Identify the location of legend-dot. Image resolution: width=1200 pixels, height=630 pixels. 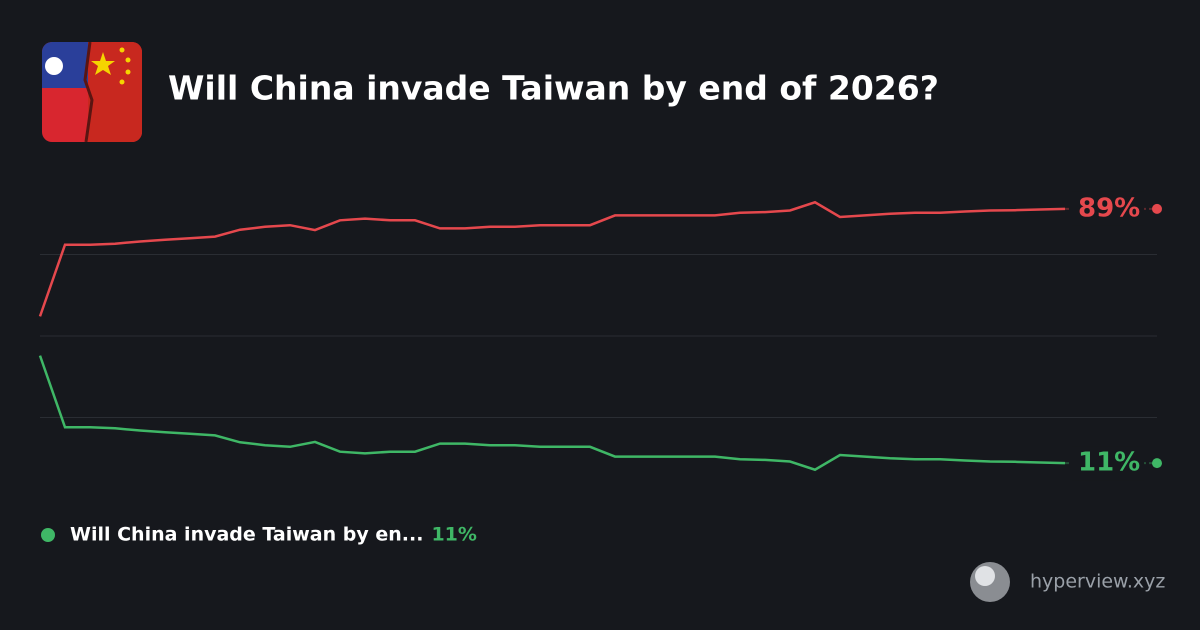
(48, 535).